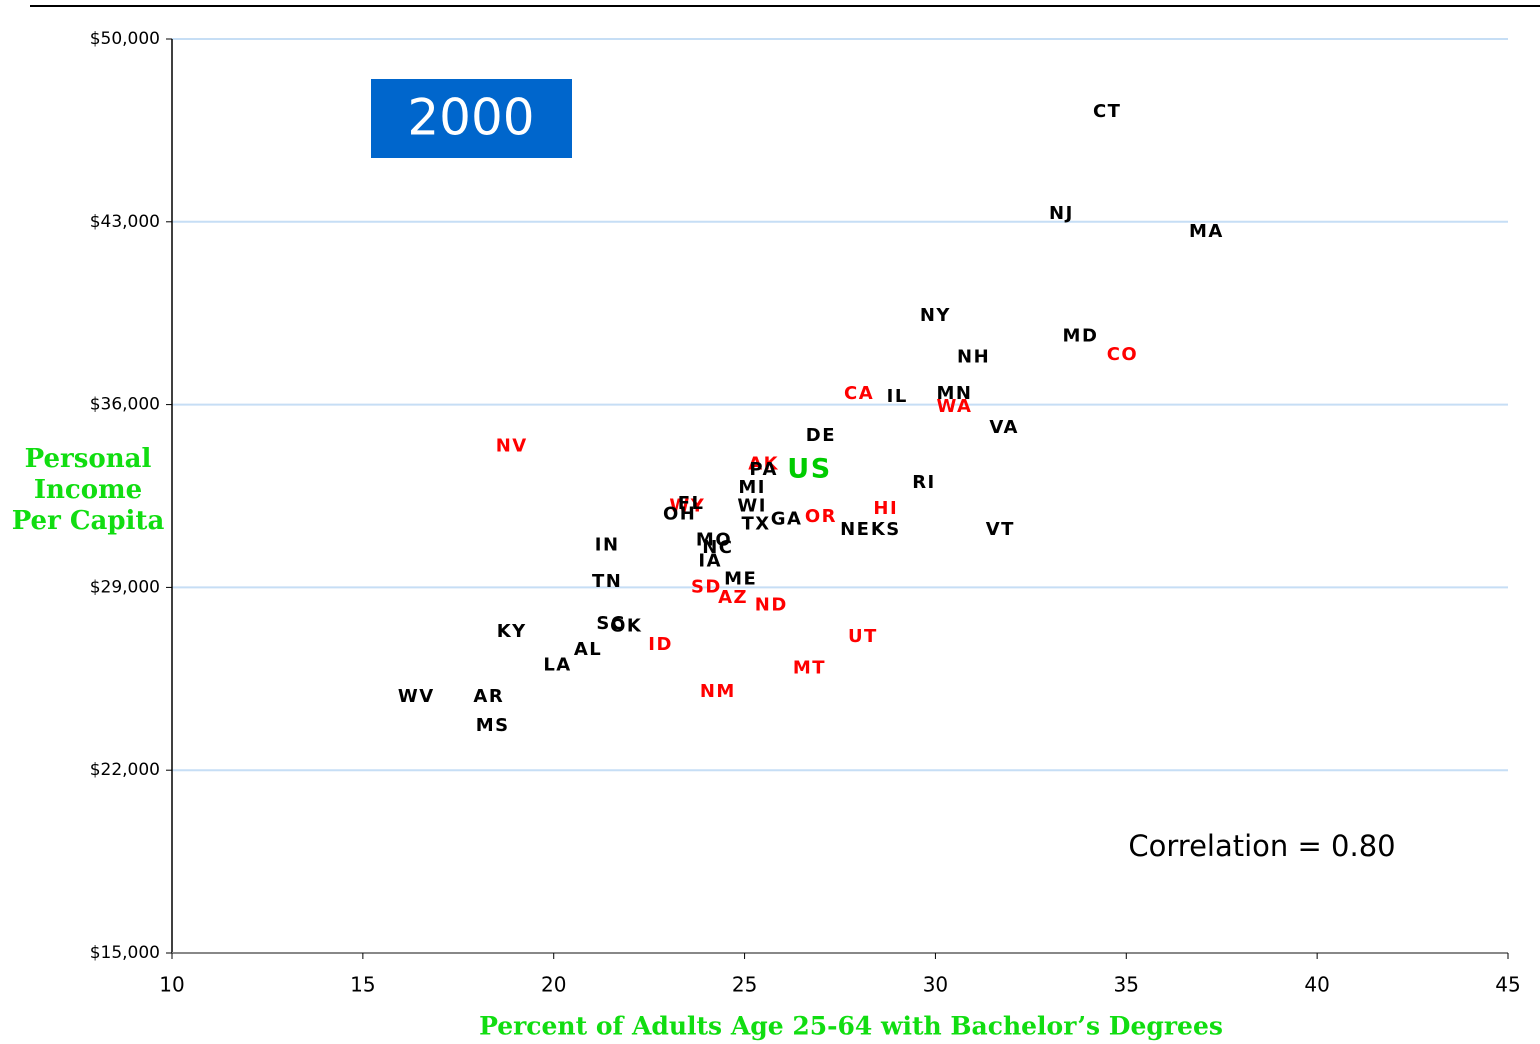  Describe the element at coordinates (821, 435) in the screenshot. I see `point-label: DE` at that location.